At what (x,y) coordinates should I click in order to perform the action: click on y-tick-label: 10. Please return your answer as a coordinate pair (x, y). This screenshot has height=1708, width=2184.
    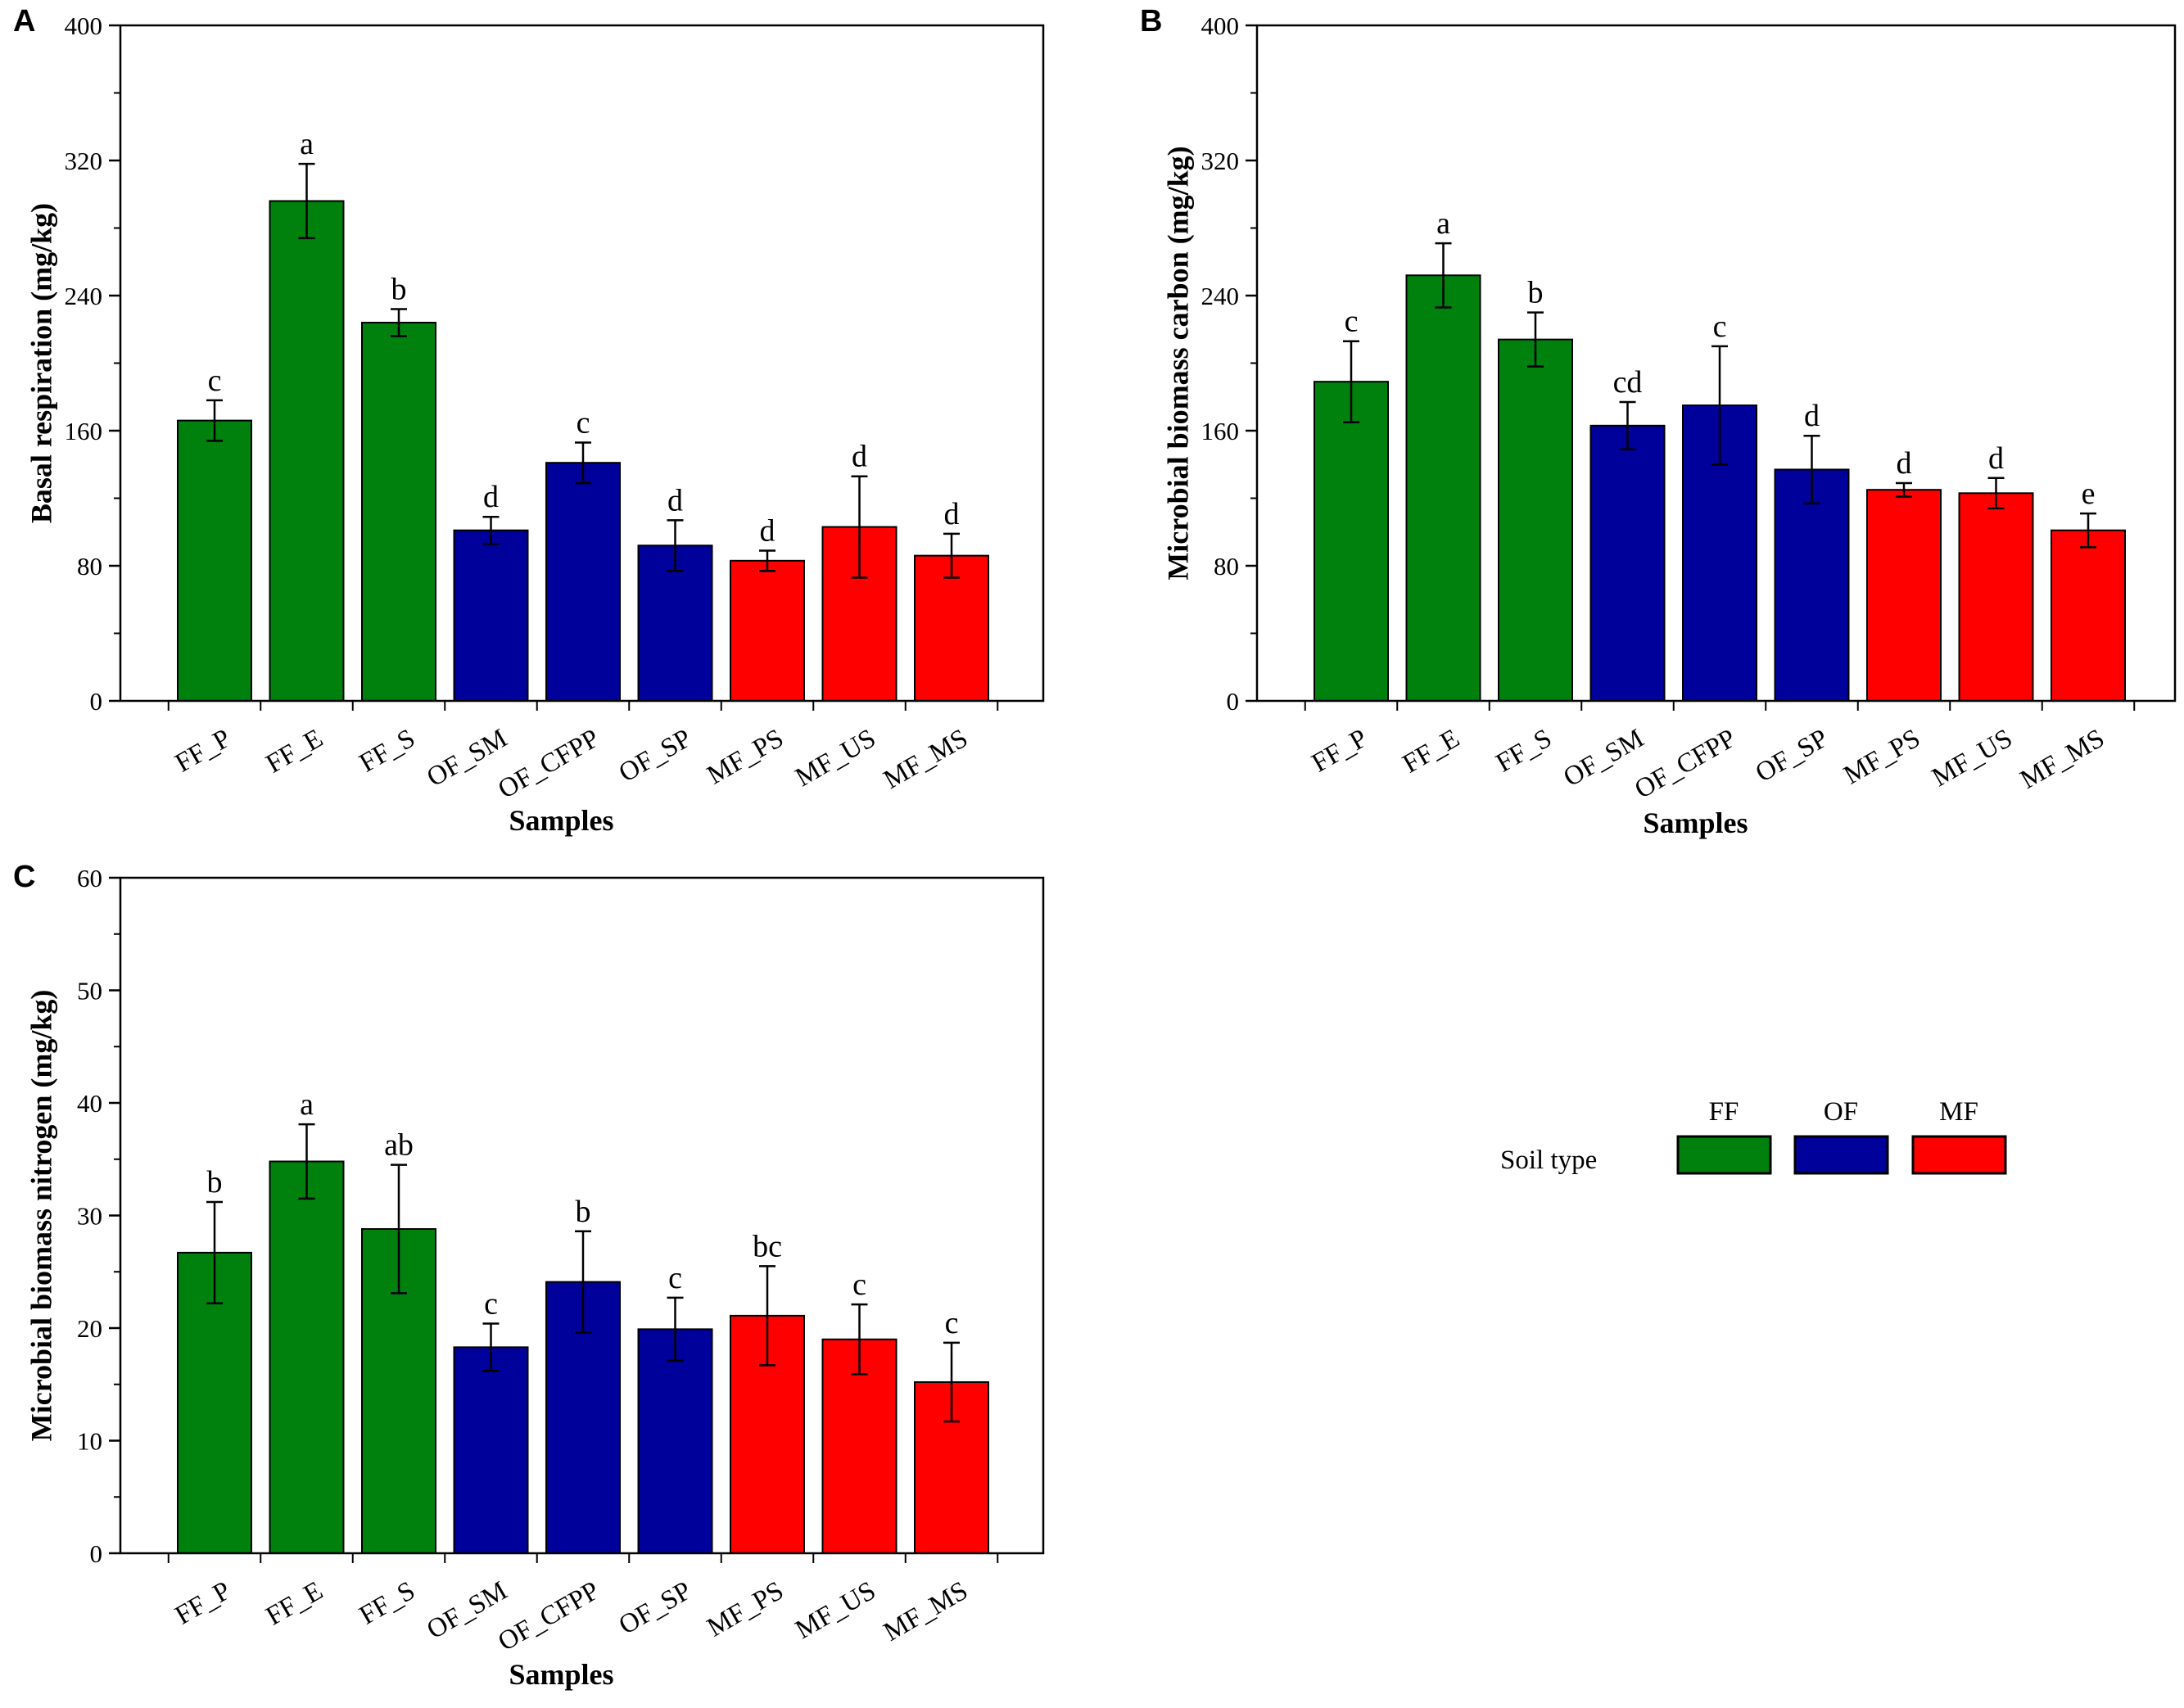
    Looking at the image, I should click on (89, 1441).